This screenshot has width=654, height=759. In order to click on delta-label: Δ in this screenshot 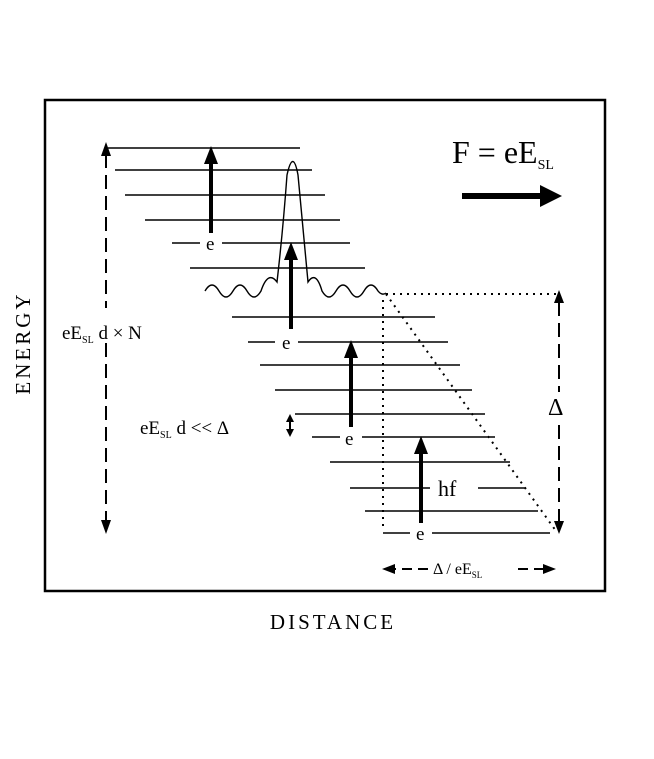, I will do `click(555, 408)`.